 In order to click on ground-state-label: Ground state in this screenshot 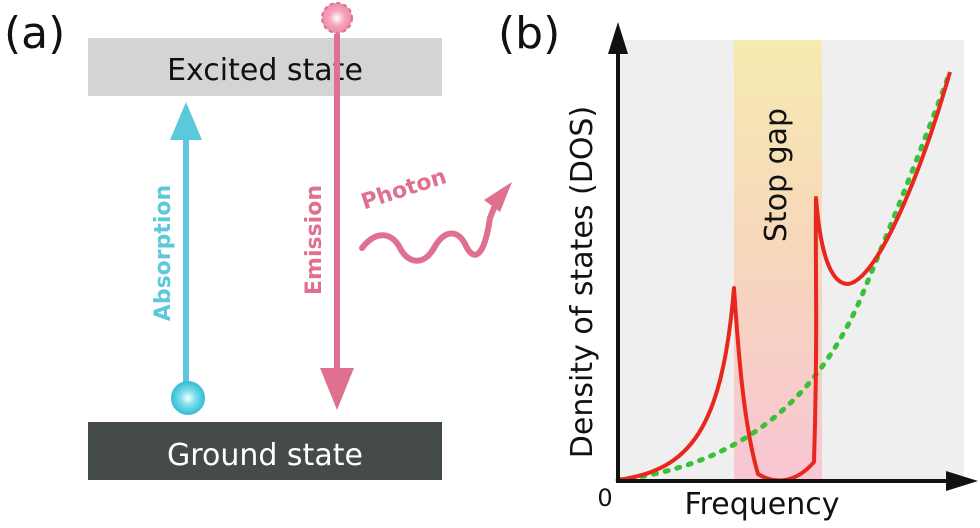, I will do `click(265, 455)`.